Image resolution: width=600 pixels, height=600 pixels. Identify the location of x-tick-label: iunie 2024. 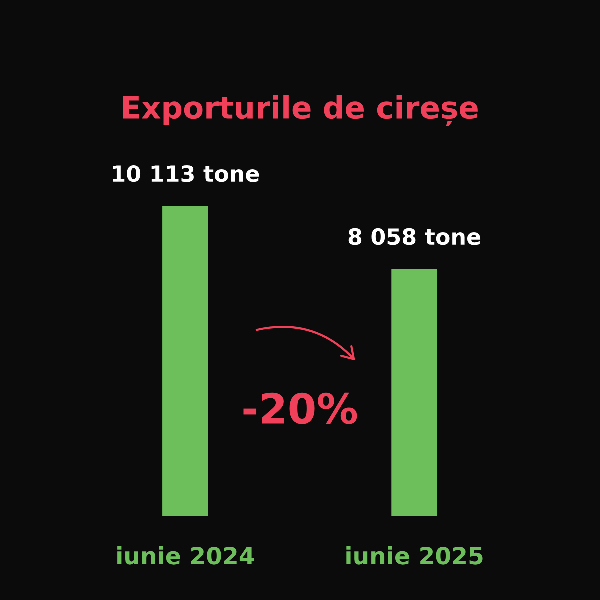
(186, 555).